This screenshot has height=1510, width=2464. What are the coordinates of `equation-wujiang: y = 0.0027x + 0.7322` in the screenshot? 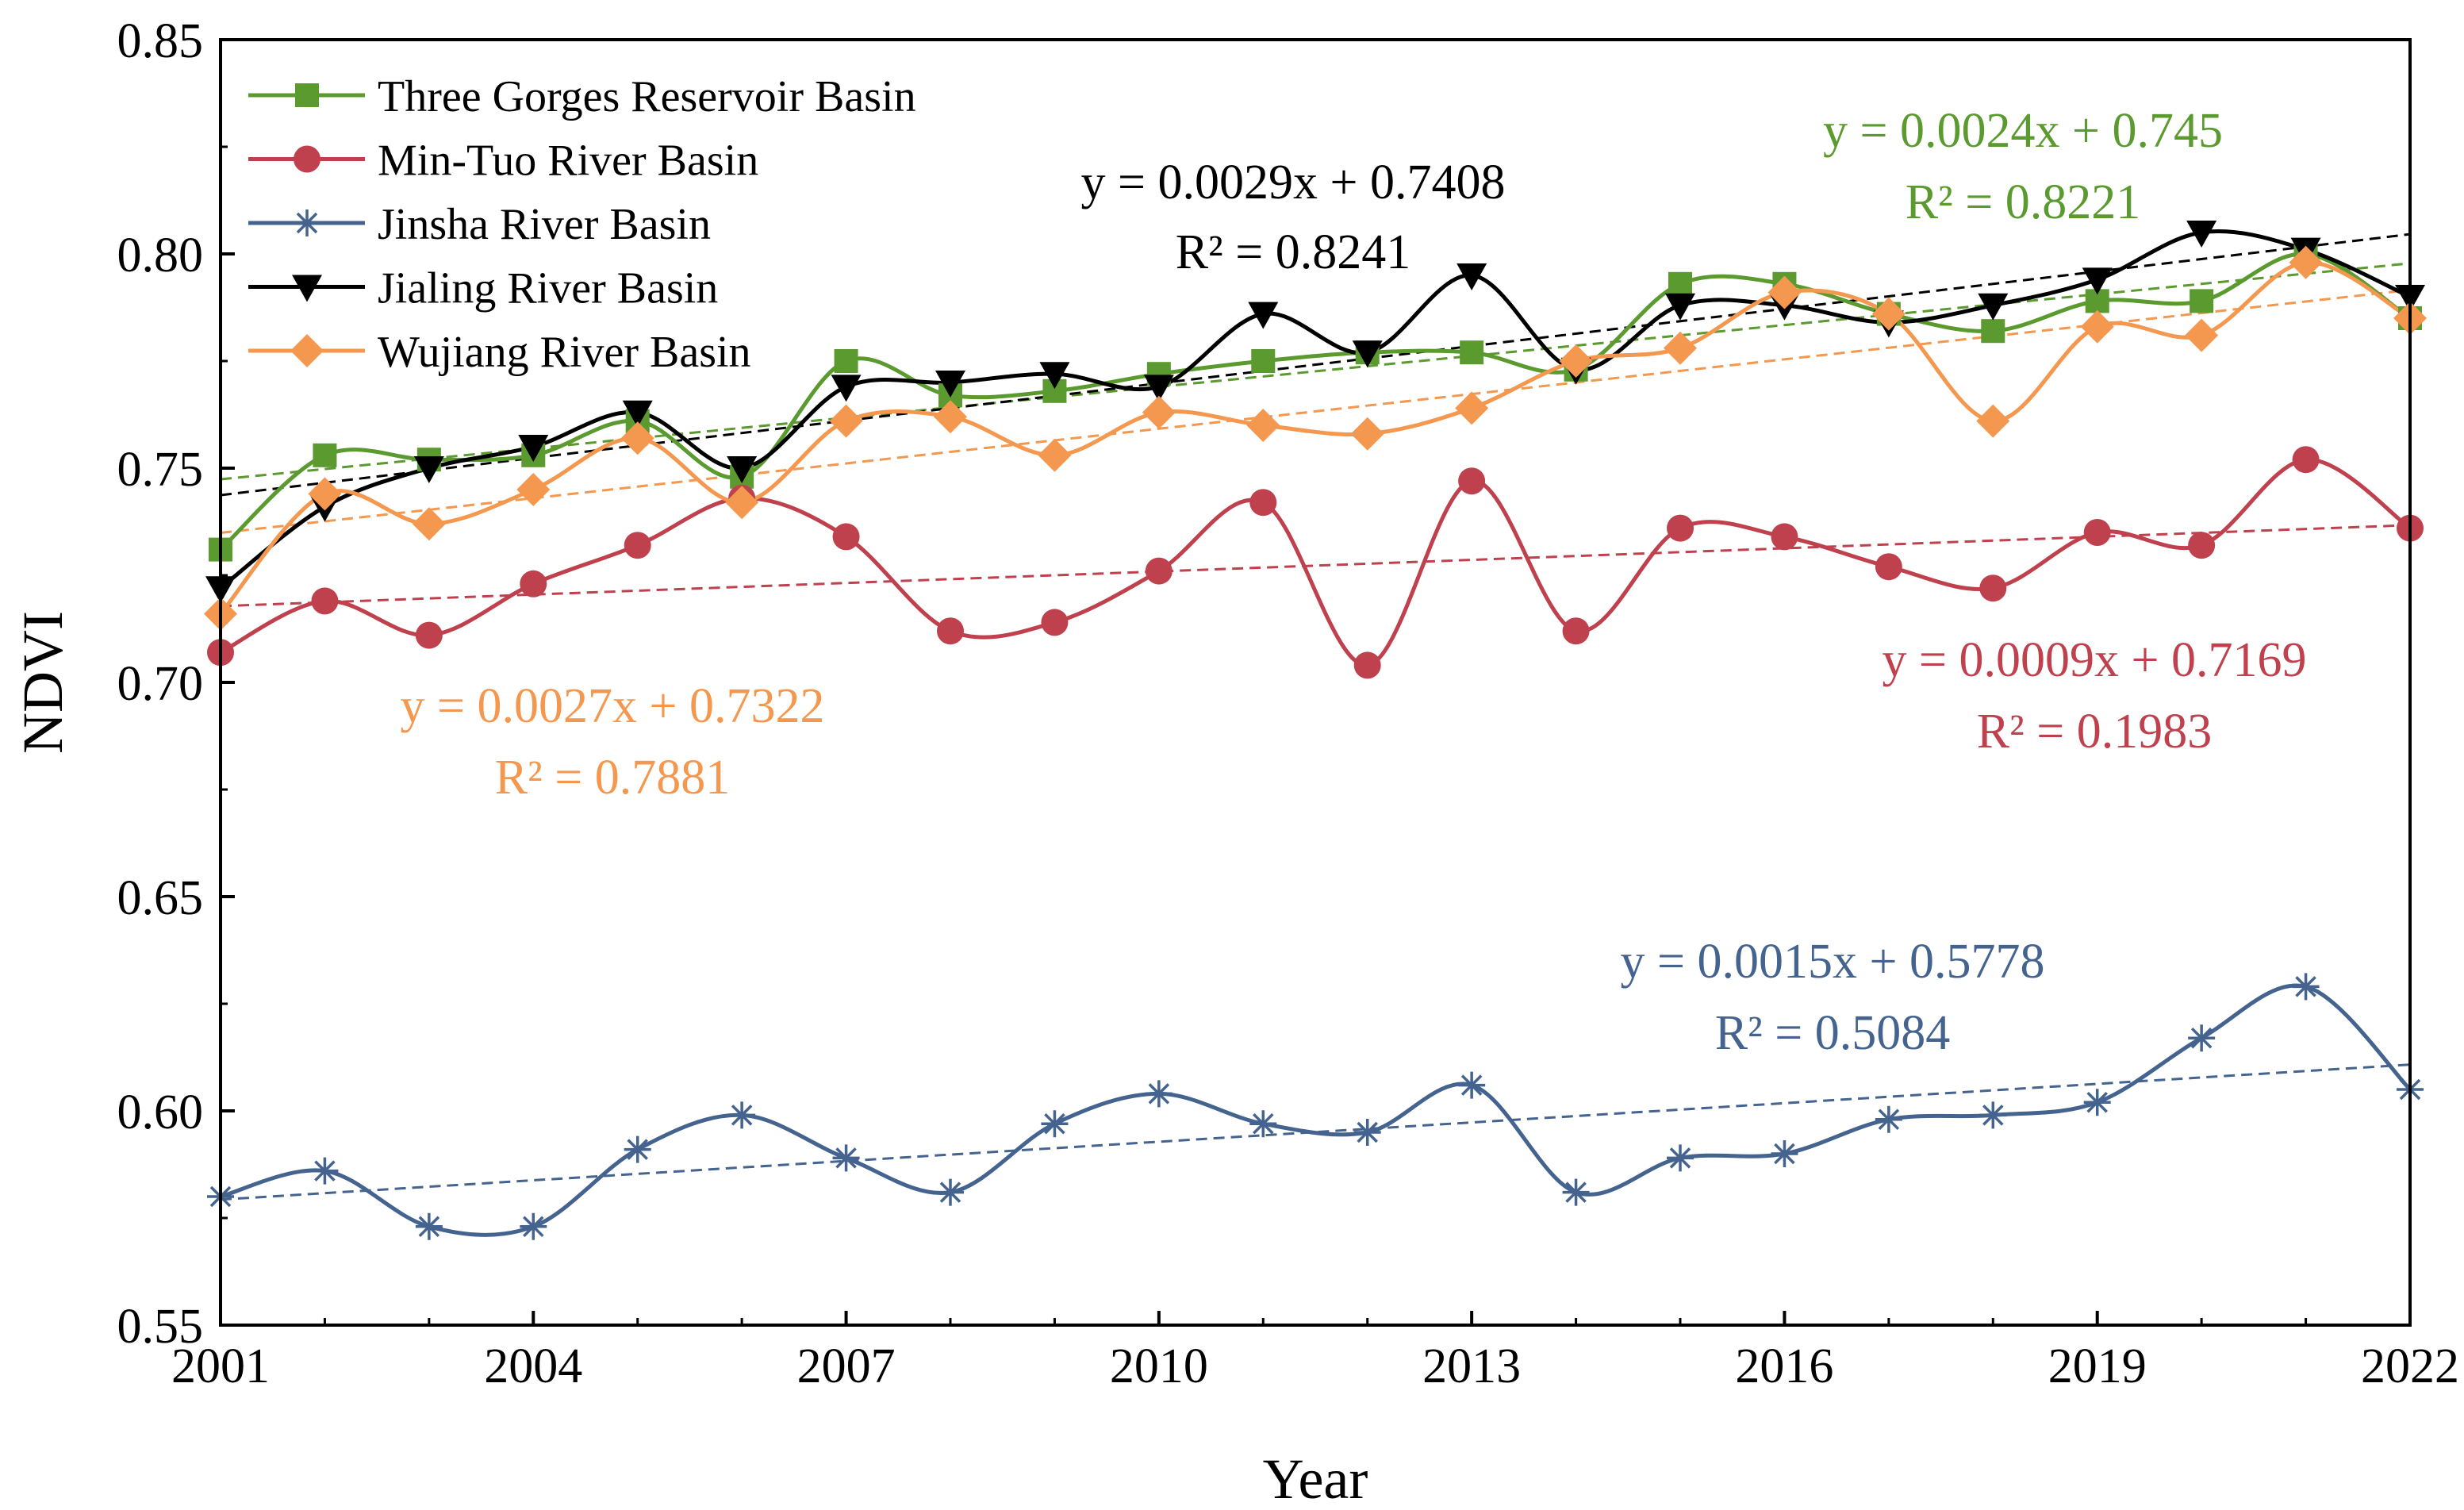 It's located at (613, 706).